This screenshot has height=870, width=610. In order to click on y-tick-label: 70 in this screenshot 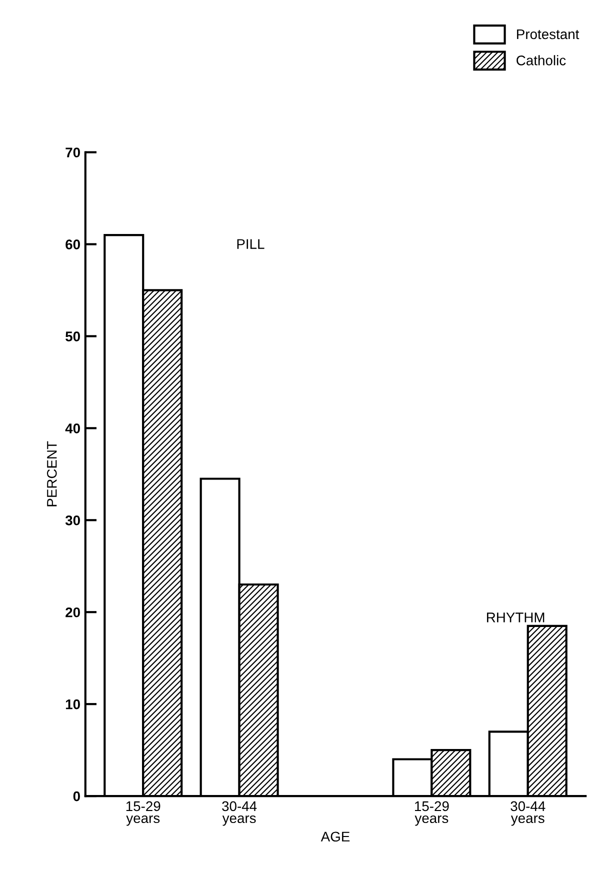, I will do `click(73, 153)`.